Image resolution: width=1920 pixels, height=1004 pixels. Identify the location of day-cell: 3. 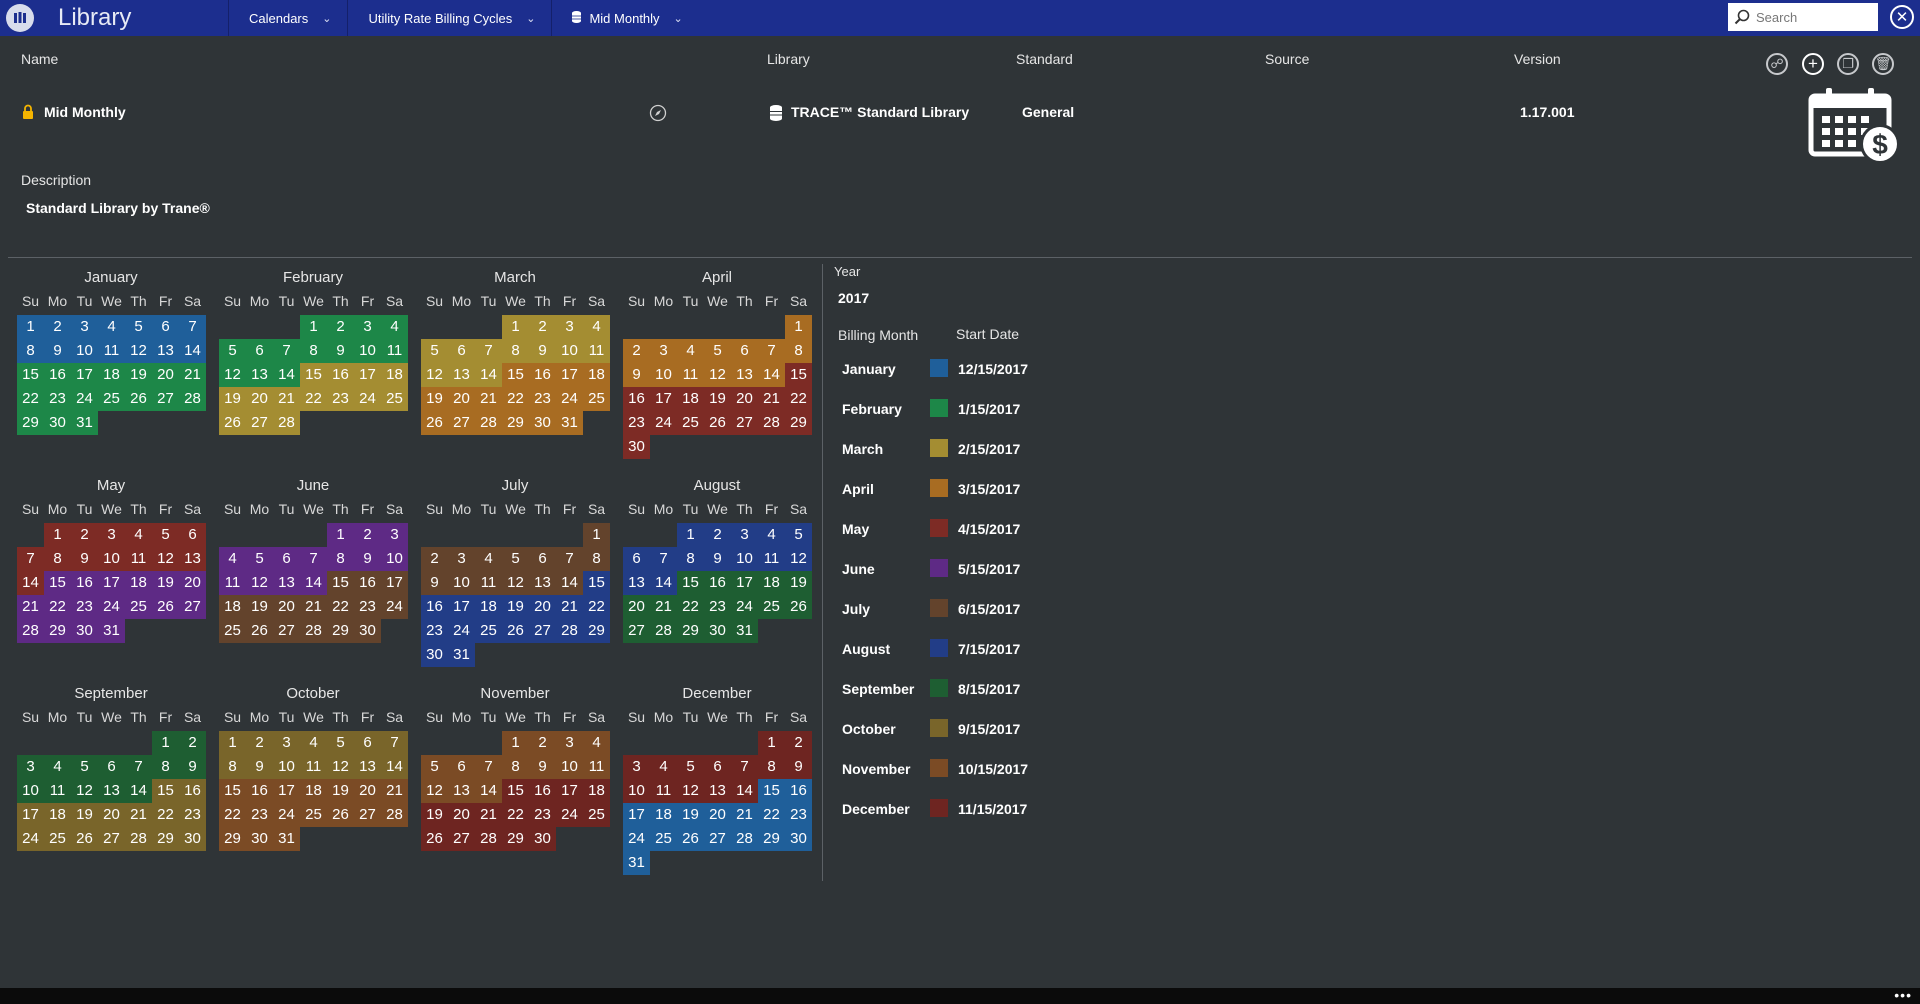
(569, 327).